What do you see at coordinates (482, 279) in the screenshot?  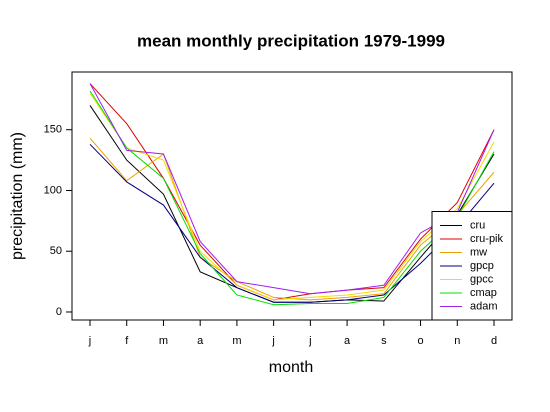 I see `legend-label: gpcc` at bounding box center [482, 279].